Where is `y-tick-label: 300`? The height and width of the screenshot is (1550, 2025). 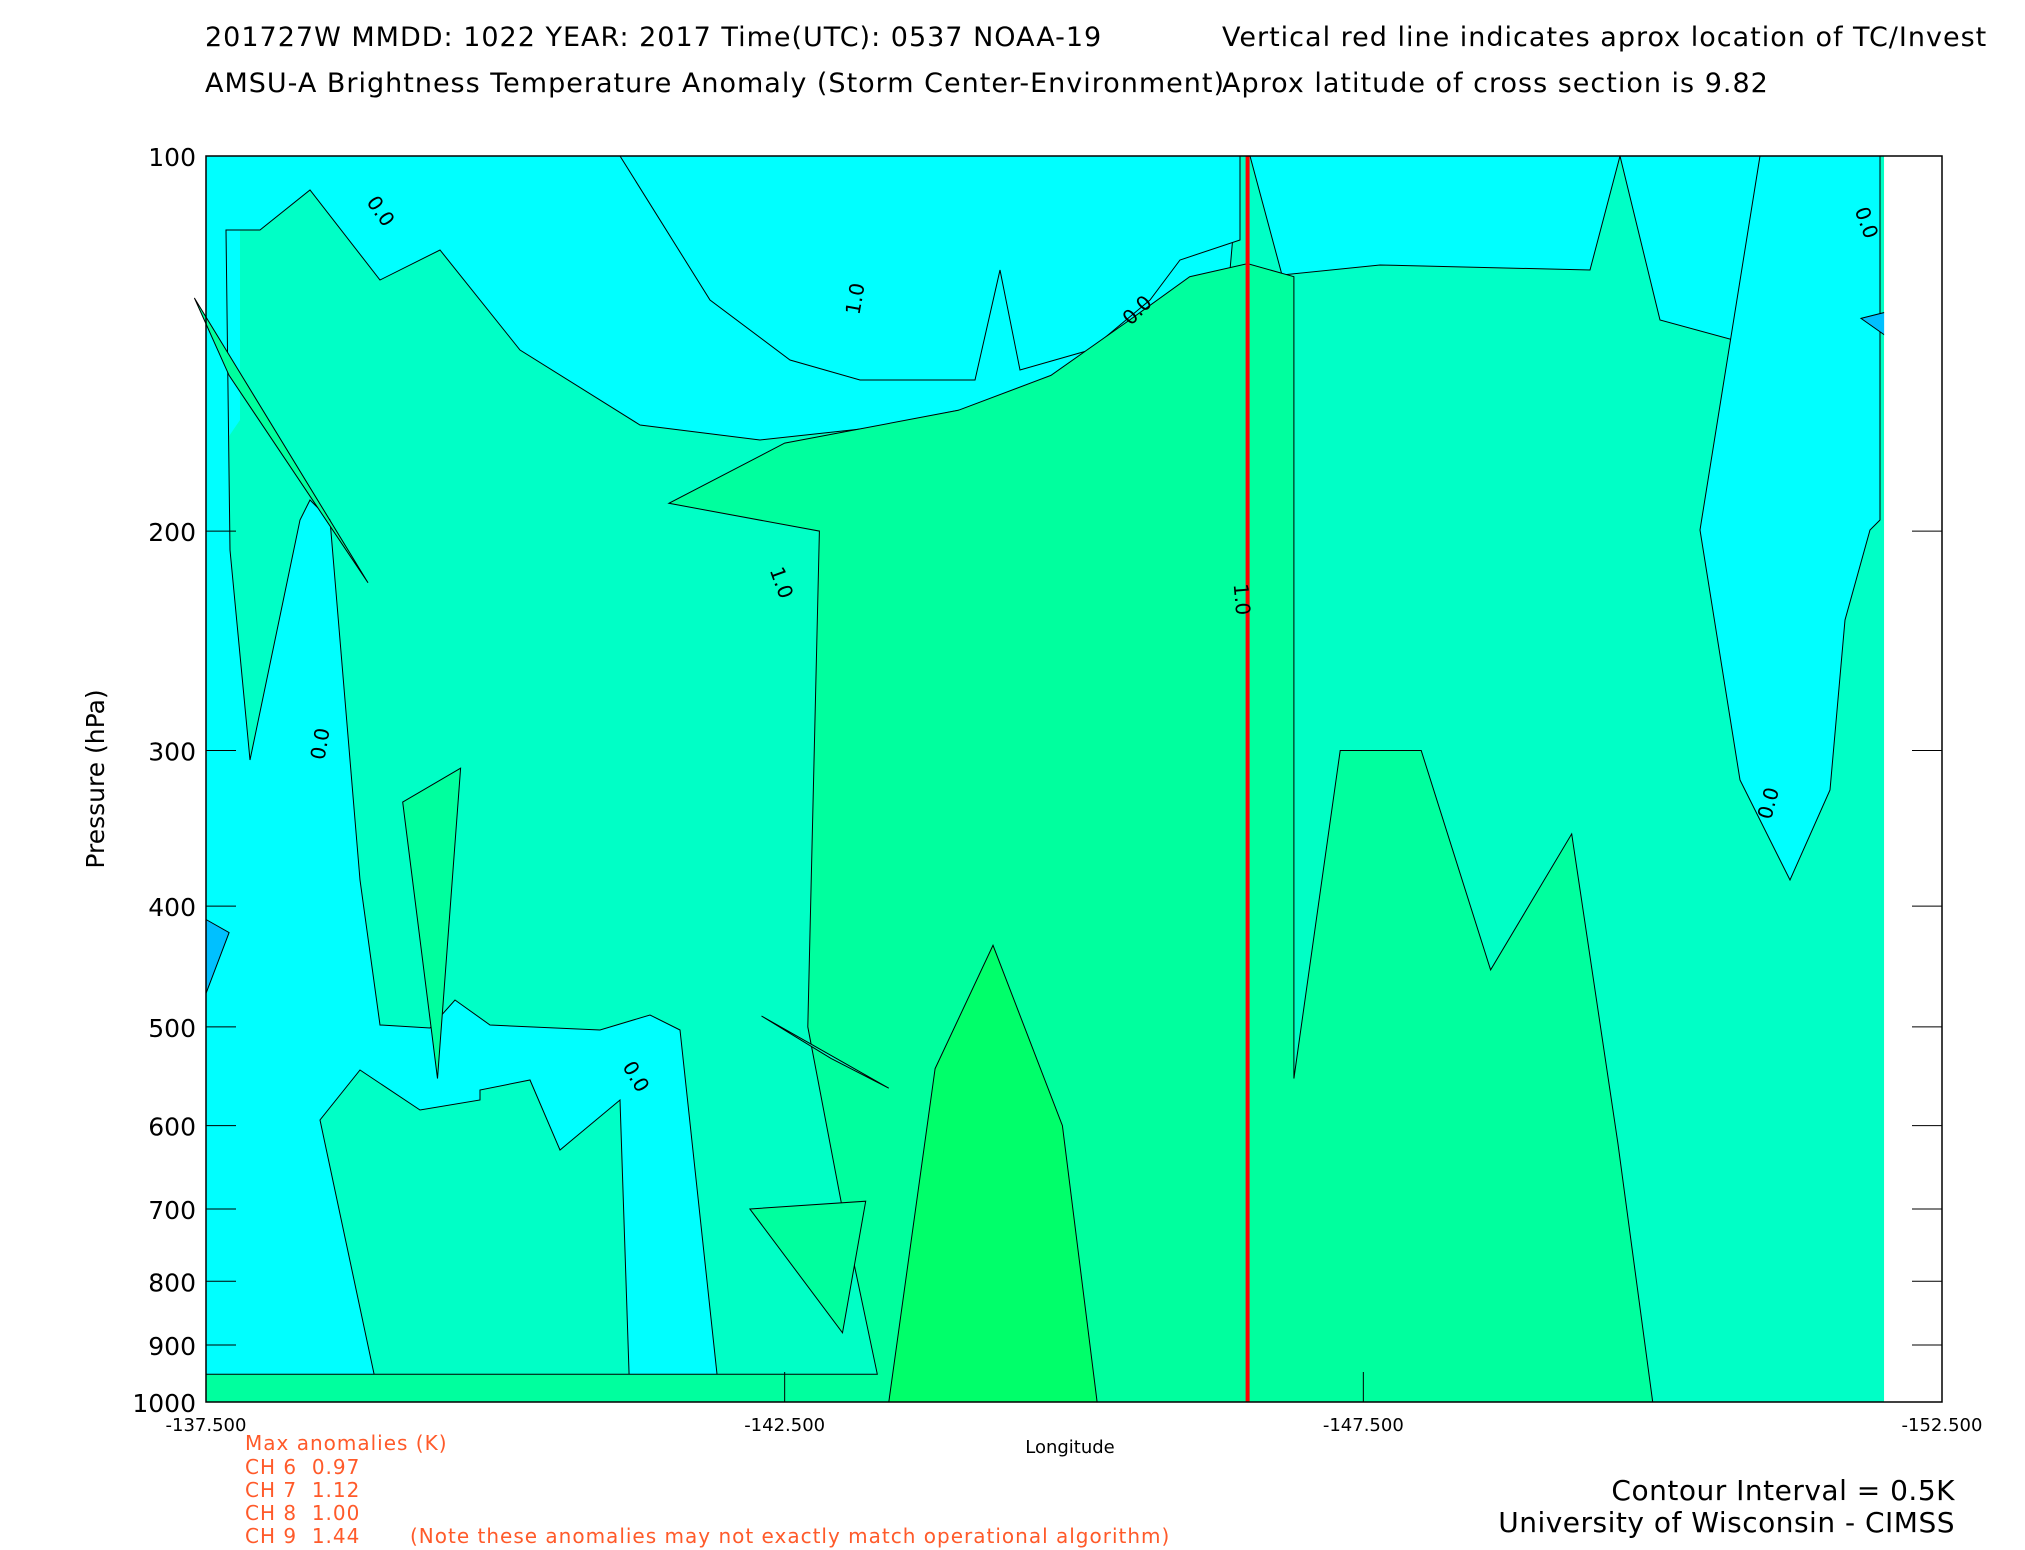 y-tick-label: 300 is located at coordinates (172, 751).